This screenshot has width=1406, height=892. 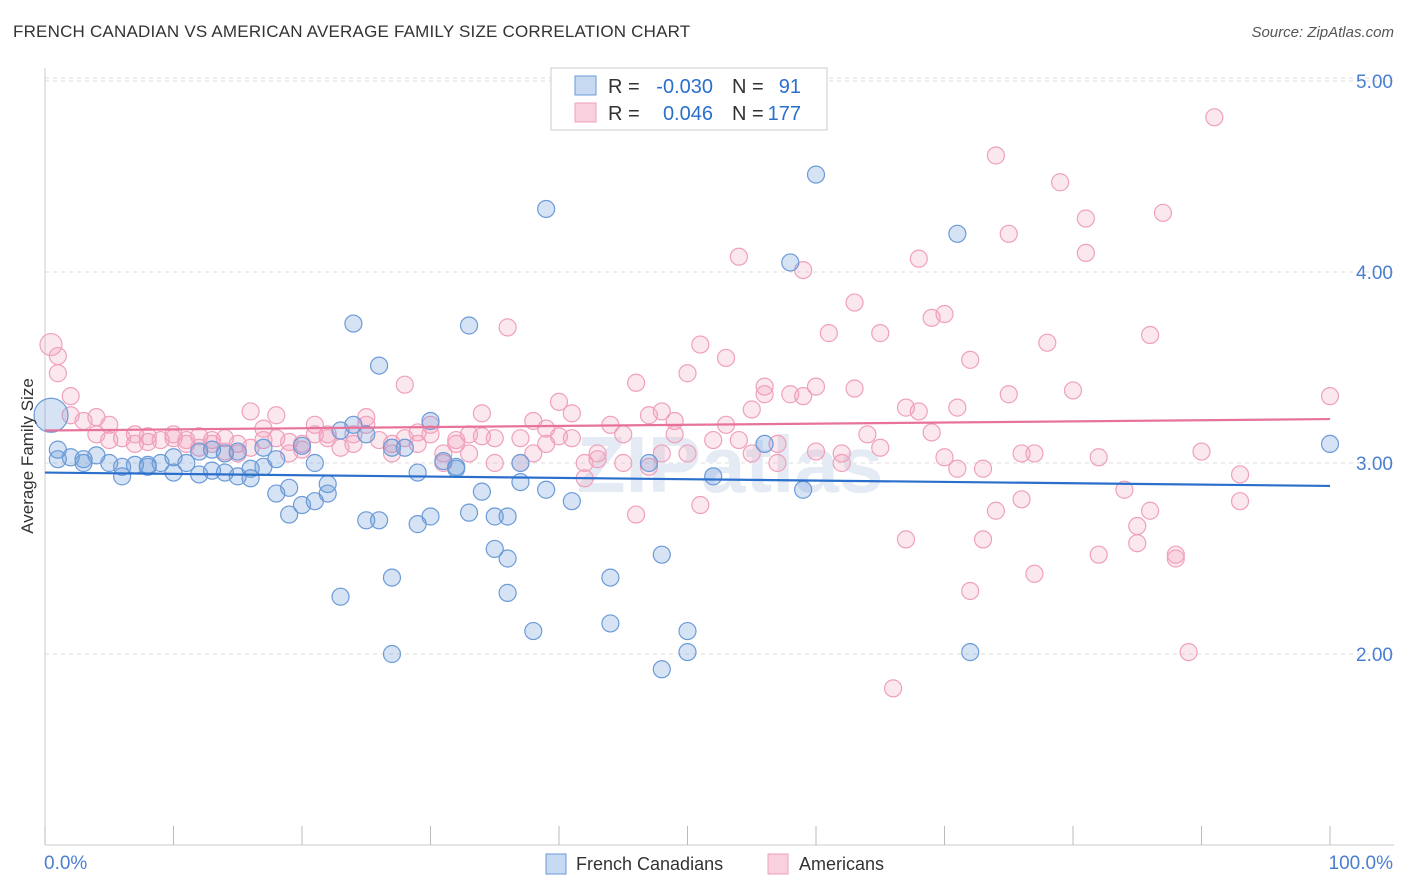 I want to click on x-tick-label-1: 100.0%, so click(x=1361, y=863).